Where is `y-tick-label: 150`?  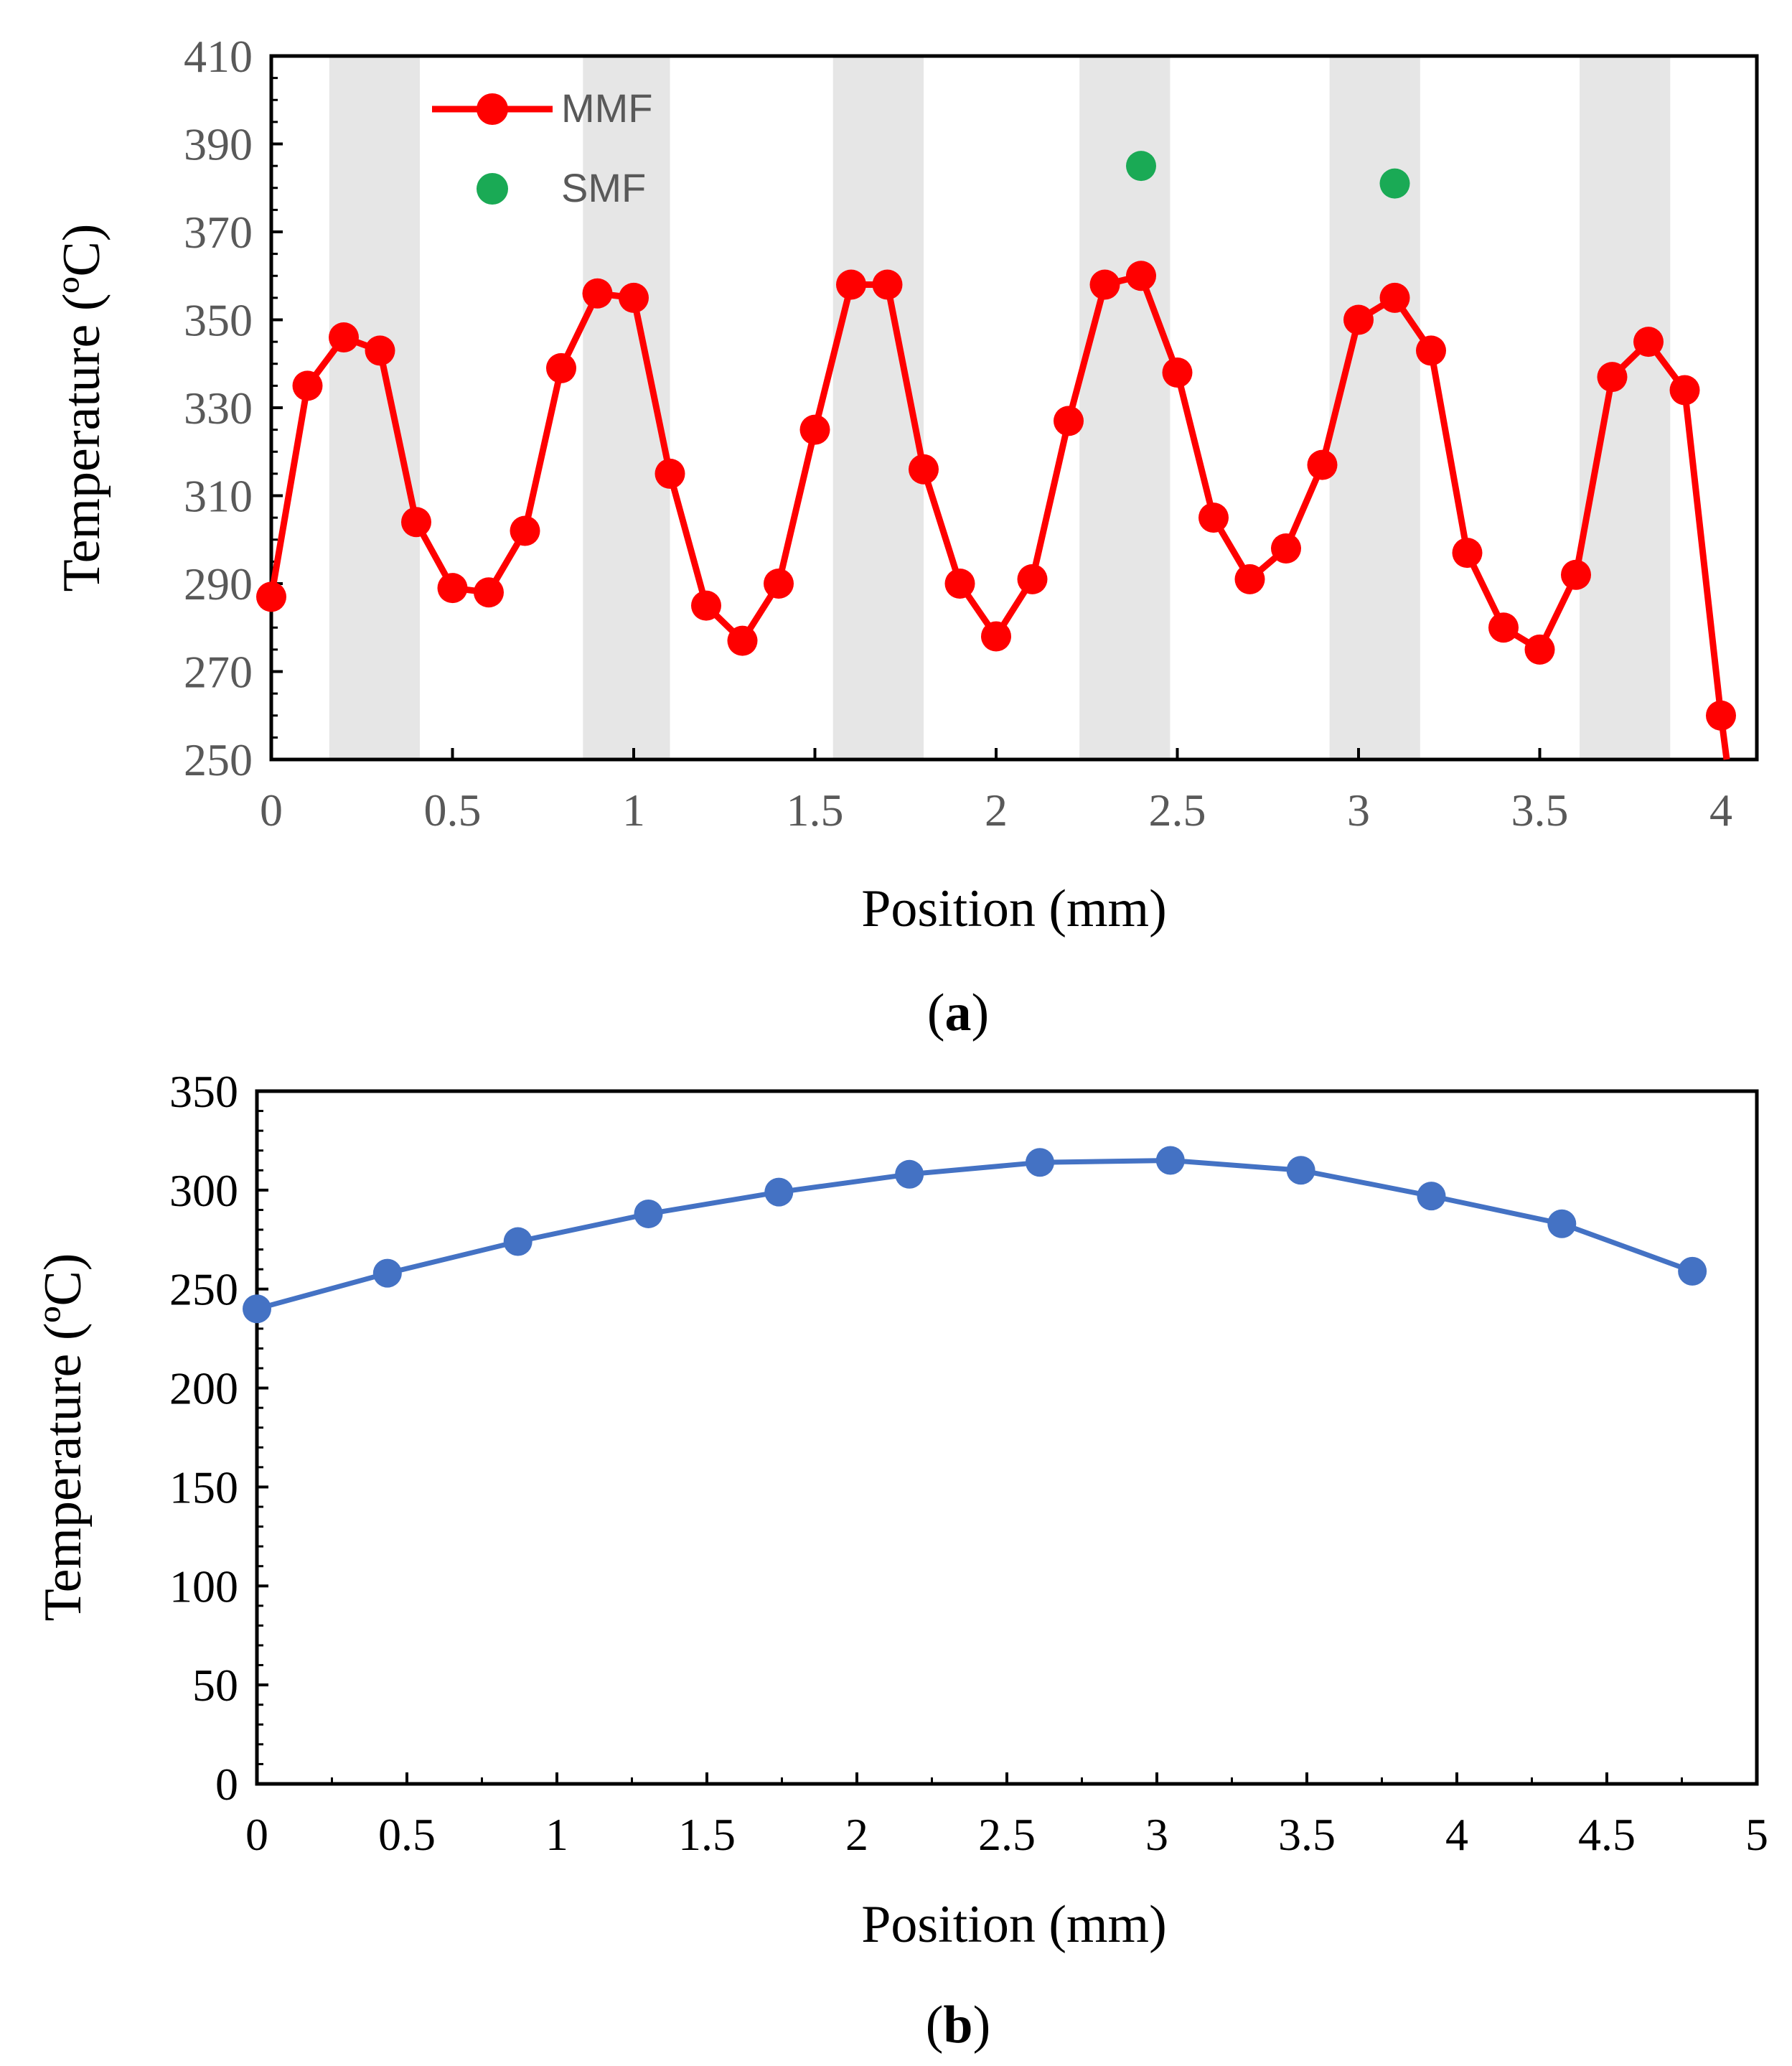
y-tick-label: 150 is located at coordinates (203, 1487).